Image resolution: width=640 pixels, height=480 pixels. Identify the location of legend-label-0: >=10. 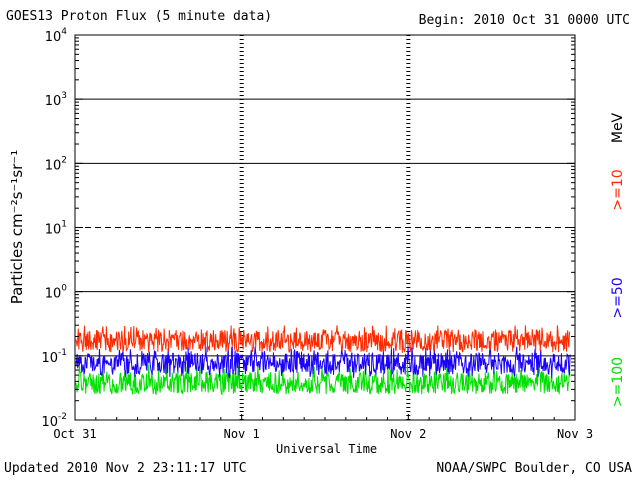
(618, 189).